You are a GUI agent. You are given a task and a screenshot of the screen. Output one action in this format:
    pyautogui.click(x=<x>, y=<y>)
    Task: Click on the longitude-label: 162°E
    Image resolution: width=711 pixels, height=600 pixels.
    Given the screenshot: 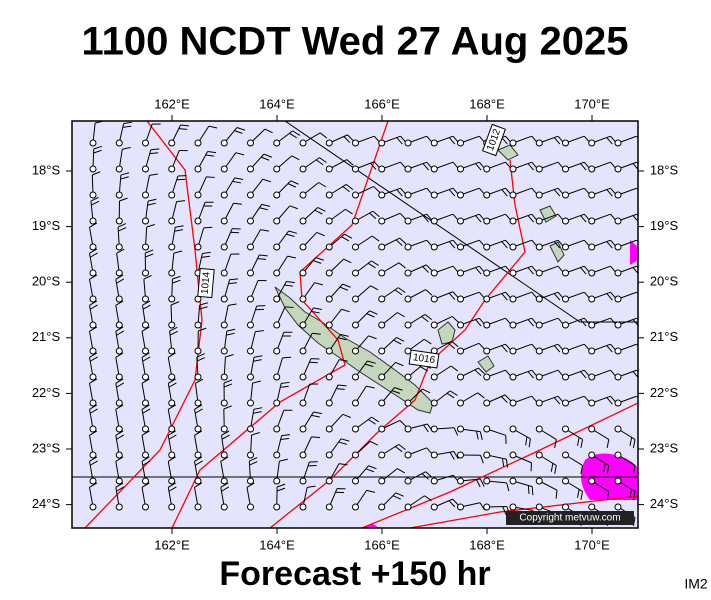 What is the action you would take?
    pyautogui.click(x=172, y=103)
    